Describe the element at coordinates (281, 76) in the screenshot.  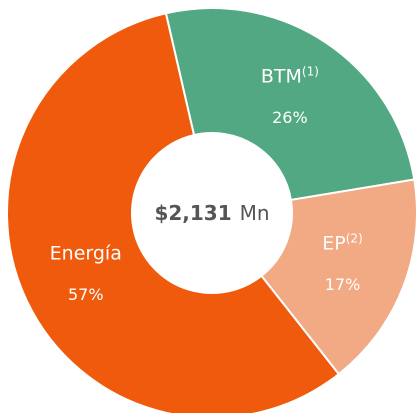
I see `category-name: BTM` at that location.